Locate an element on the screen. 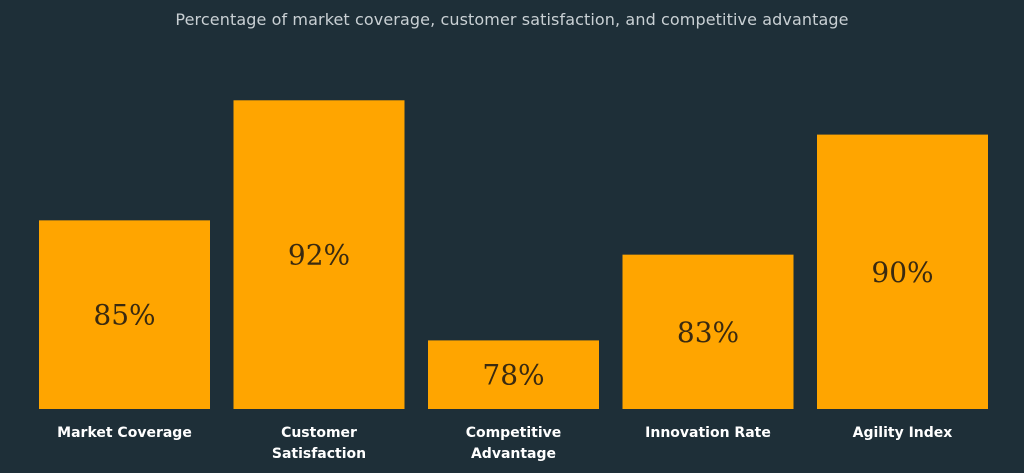 This screenshot has width=1024, height=473. bar-customer-satisfaction is located at coordinates (319, 255).